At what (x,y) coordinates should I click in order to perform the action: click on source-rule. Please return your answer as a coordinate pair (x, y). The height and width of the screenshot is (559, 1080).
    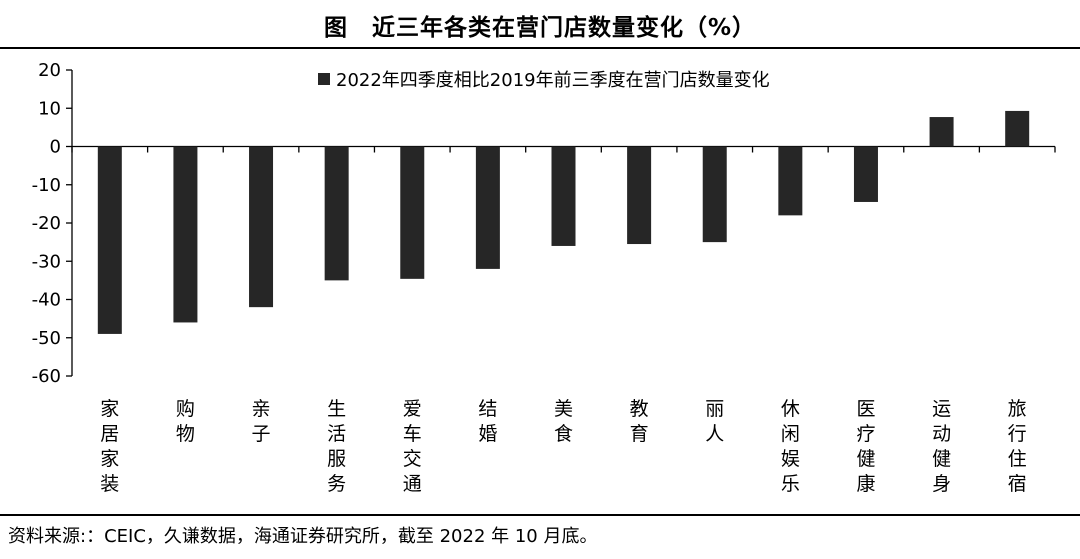
    Looking at the image, I should click on (540, 515).